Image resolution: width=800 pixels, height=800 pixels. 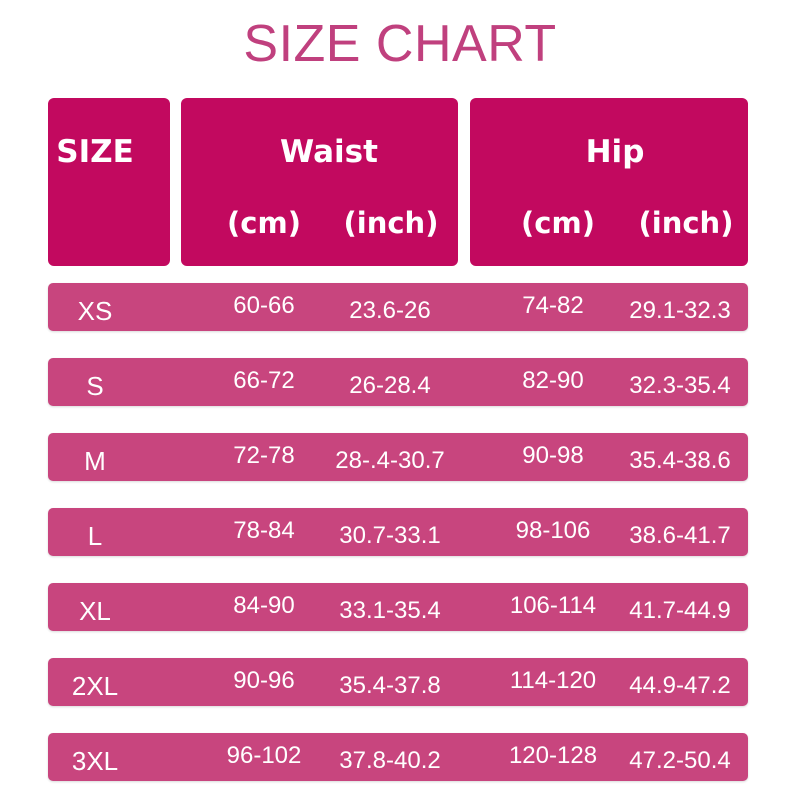 I want to click on table-row: M 72-78 28-.4-30.7 90-98 35.4-38.6, so click(x=398, y=457).